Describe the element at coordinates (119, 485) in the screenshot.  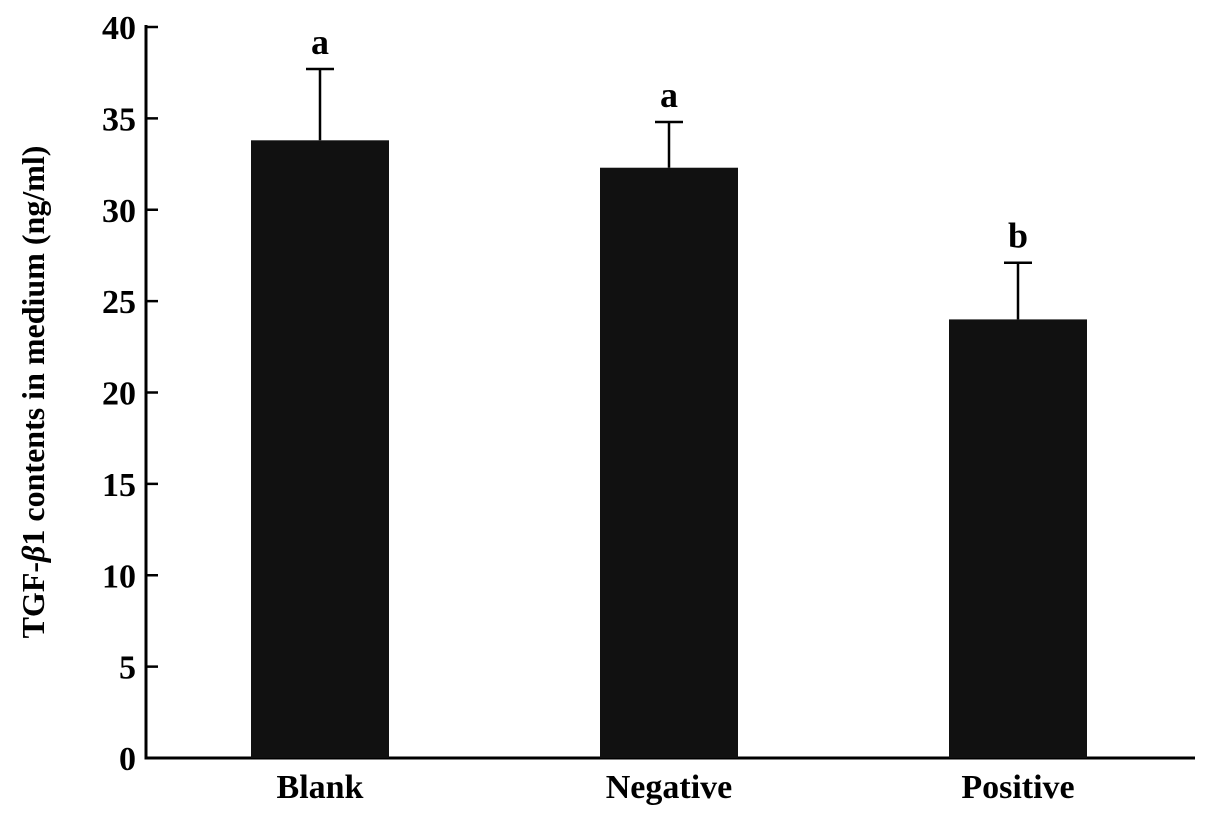
I see `y-tick-label: 15` at that location.